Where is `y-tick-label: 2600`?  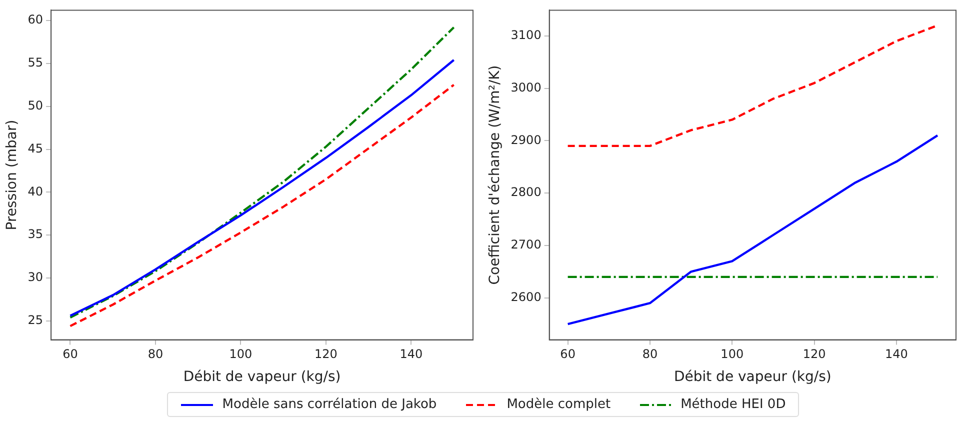 y-tick-label: 2600 is located at coordinates (526, 297).